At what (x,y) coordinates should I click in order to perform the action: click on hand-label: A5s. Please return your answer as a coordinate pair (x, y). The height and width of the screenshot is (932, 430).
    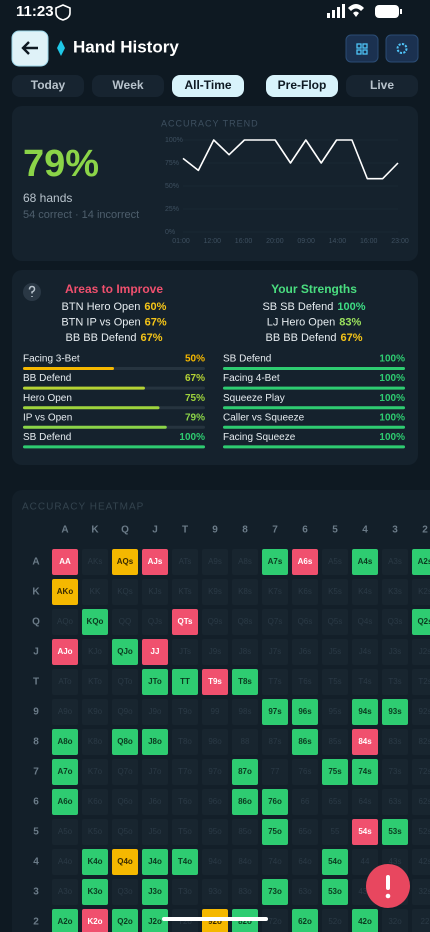
    Looking at the image, I should click on (335, 561).